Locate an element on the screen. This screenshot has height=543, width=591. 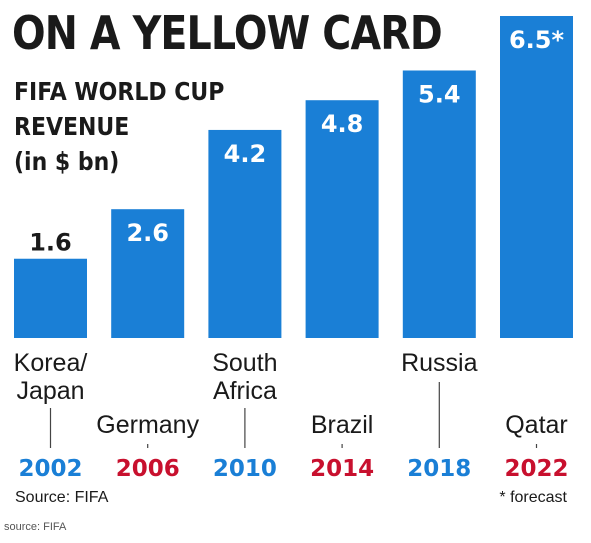
value-label-2018: 5.4 is located at coordinates (439, 94).